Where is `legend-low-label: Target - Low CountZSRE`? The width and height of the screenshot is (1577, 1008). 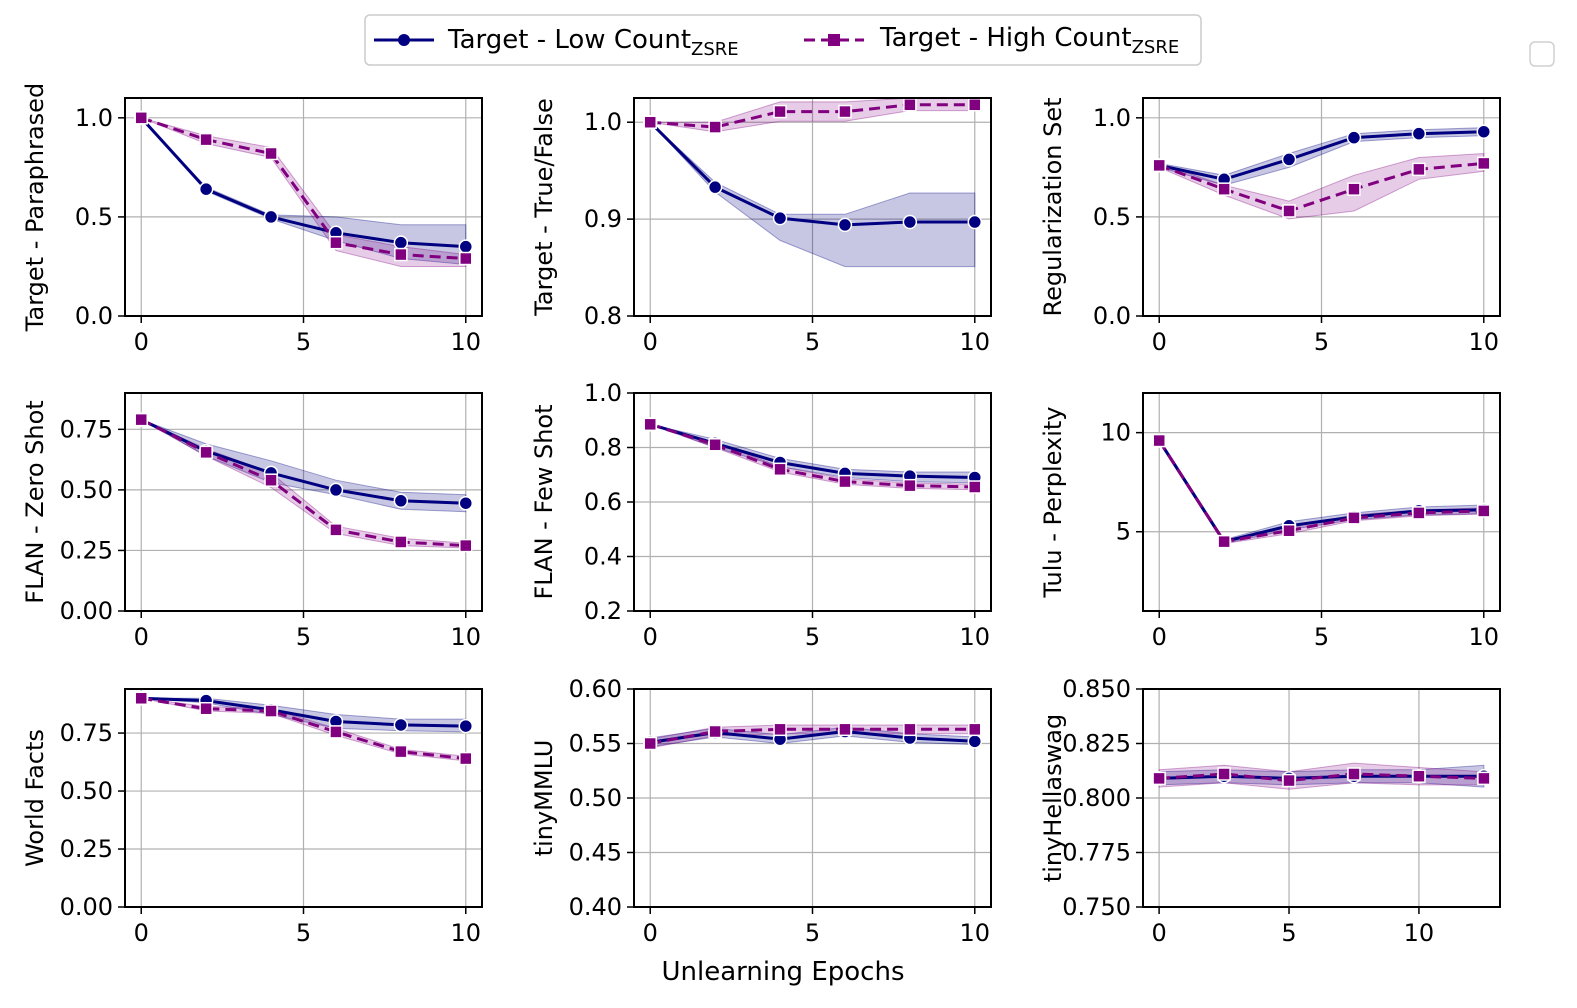
legend-low-label: Target - Low CountZSRE is located at coordinates (593, 42).